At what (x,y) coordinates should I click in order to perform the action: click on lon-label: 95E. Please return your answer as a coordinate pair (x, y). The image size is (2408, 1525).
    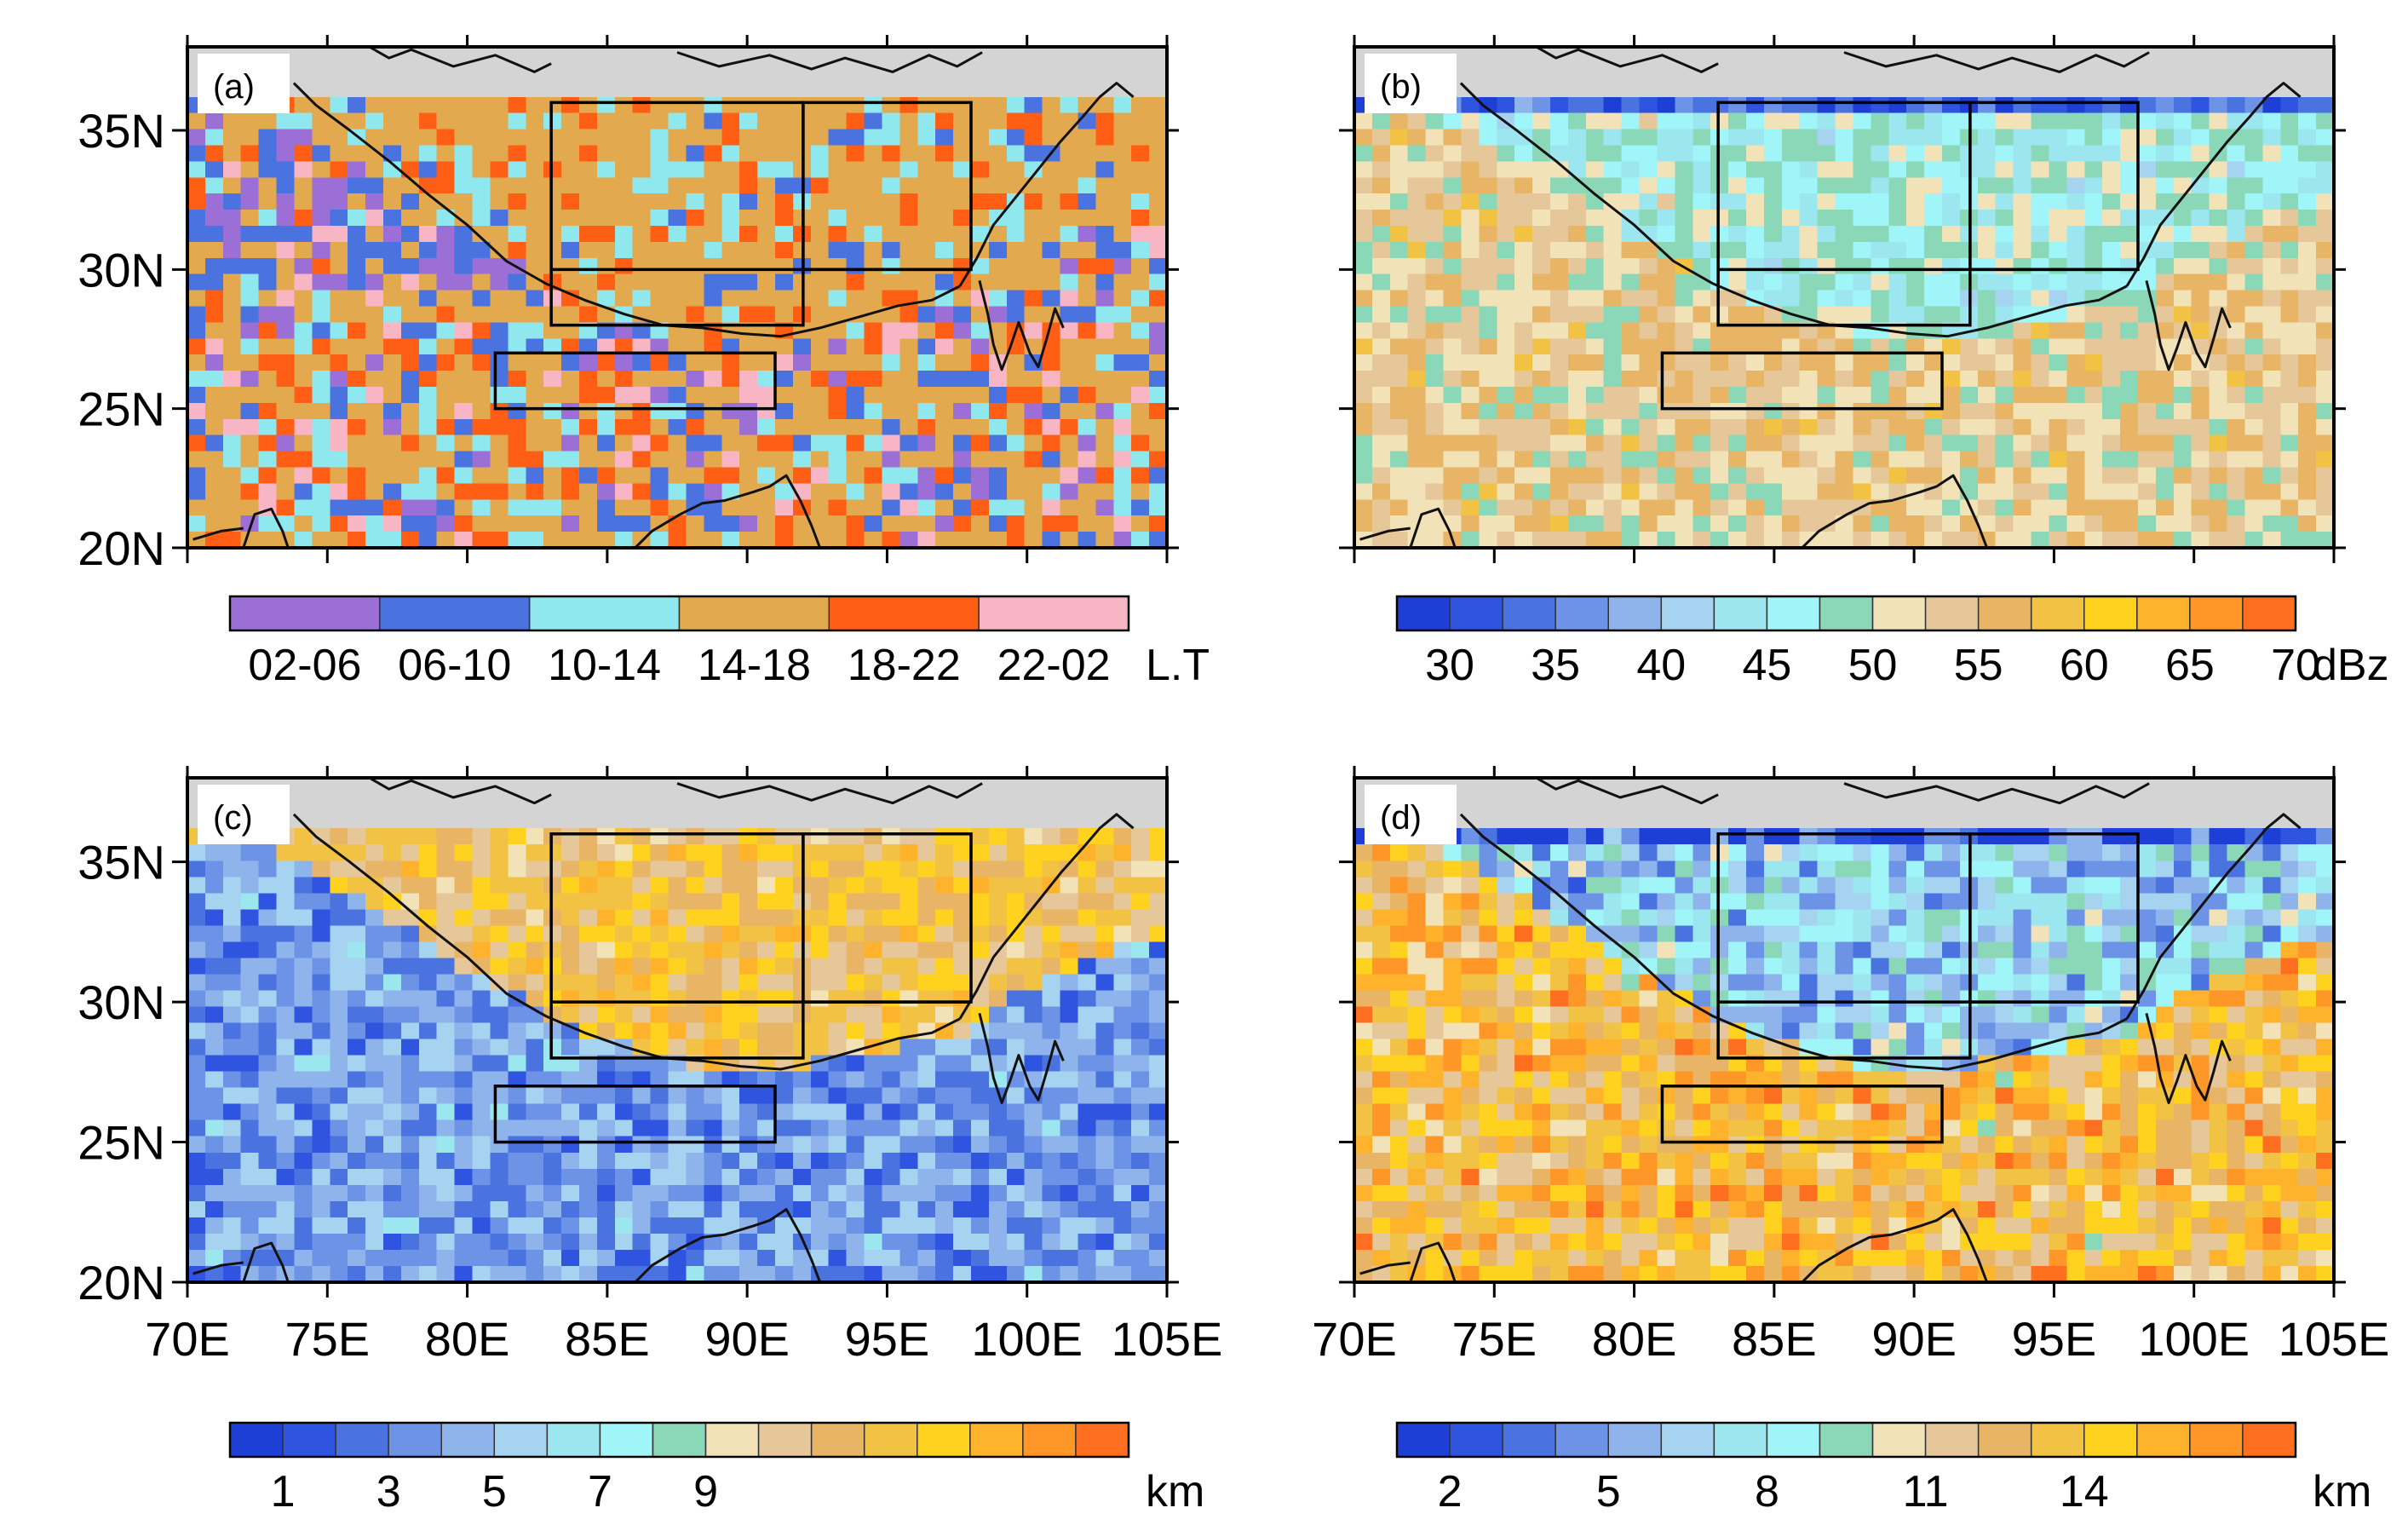
    Looking at the image, I should click on (887, 1339).